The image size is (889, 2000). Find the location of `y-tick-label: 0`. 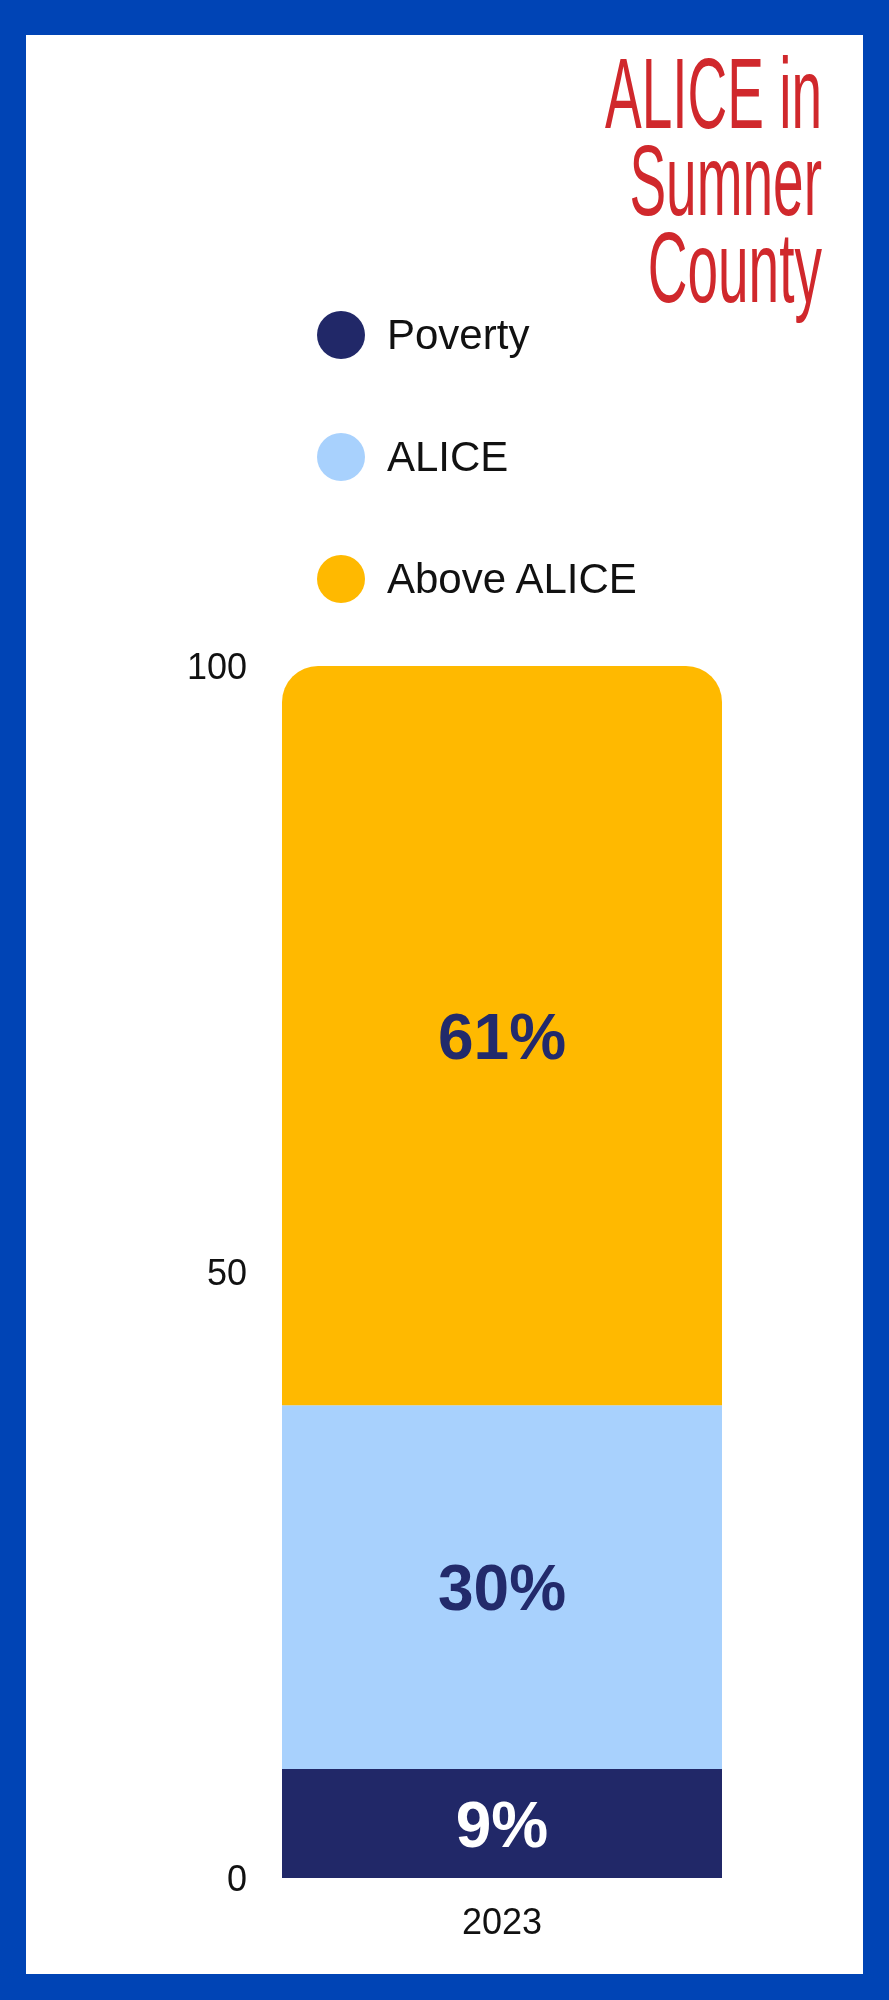

y-tick-label: 0 is located at coordinates (236, 1878).